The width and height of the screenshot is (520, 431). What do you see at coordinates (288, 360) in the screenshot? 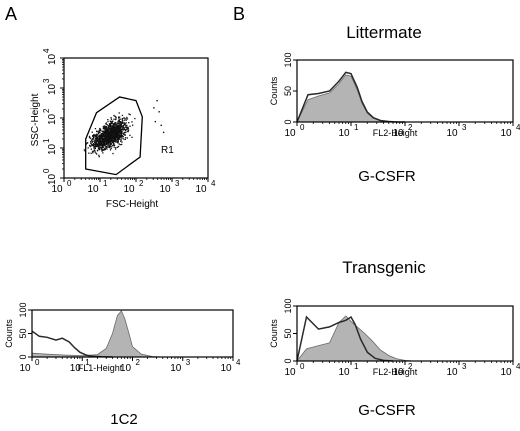
I see `transgenic-y-tick-label: 0` at bounding box center [288, 360].